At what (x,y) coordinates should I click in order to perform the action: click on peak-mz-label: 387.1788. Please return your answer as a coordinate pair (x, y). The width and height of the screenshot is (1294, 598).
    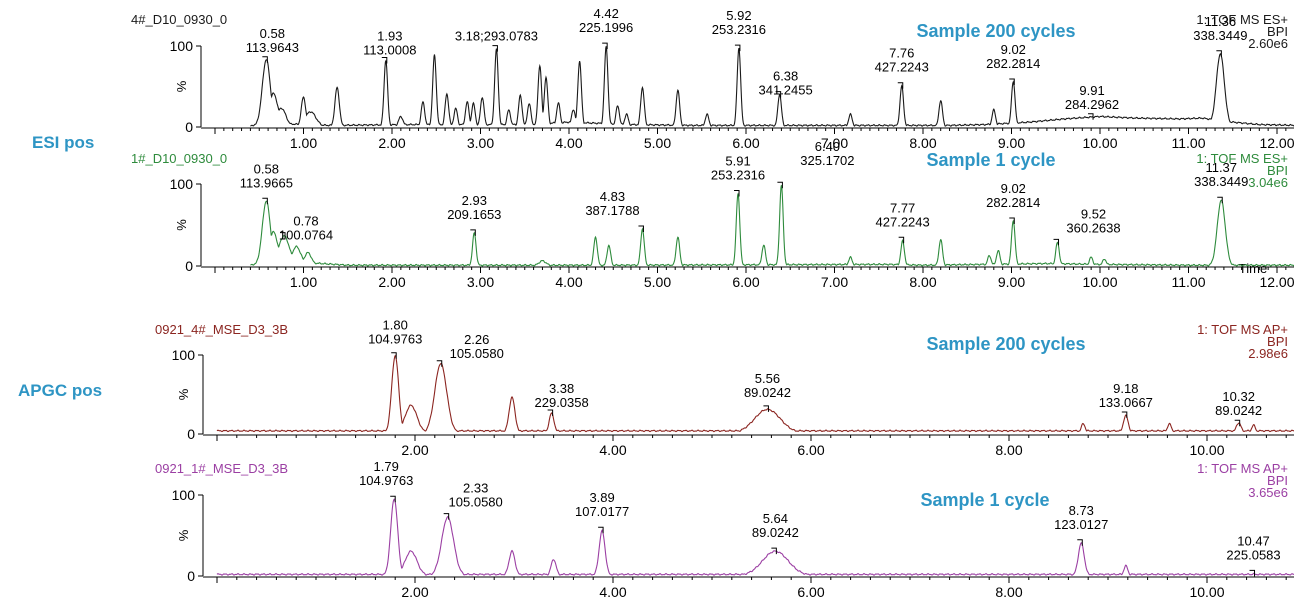
    Looking at the image, I should click on (612, 210).